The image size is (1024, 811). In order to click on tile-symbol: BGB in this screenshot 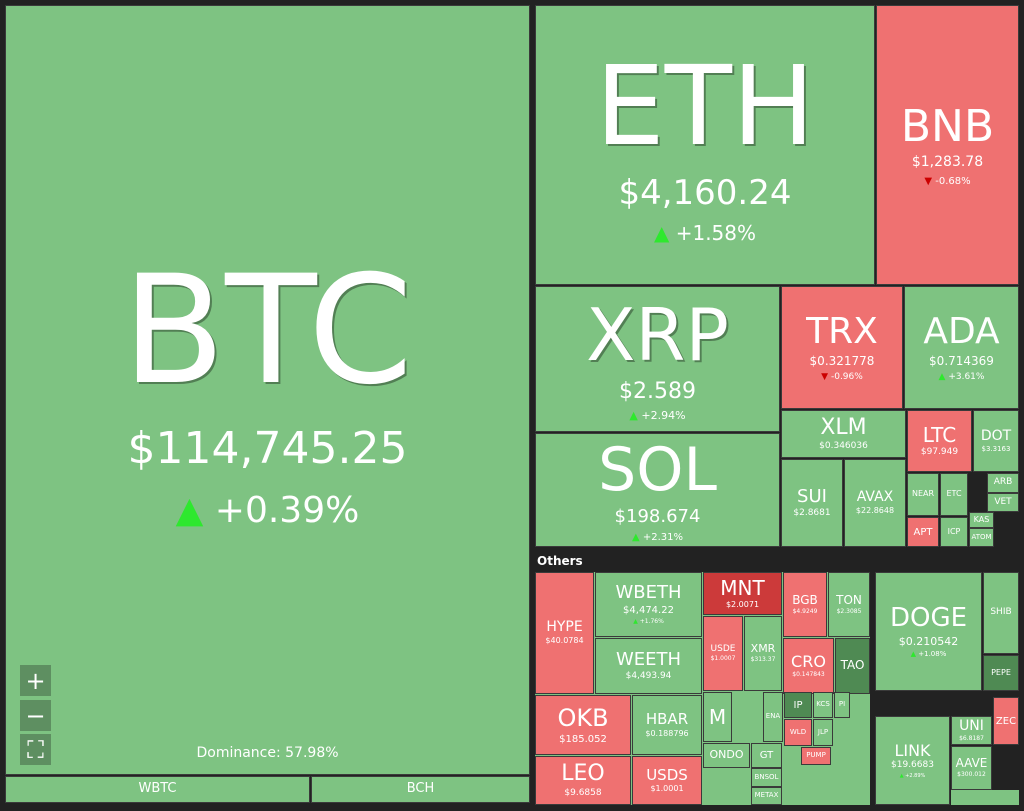, I will do `click(805, 599)`.